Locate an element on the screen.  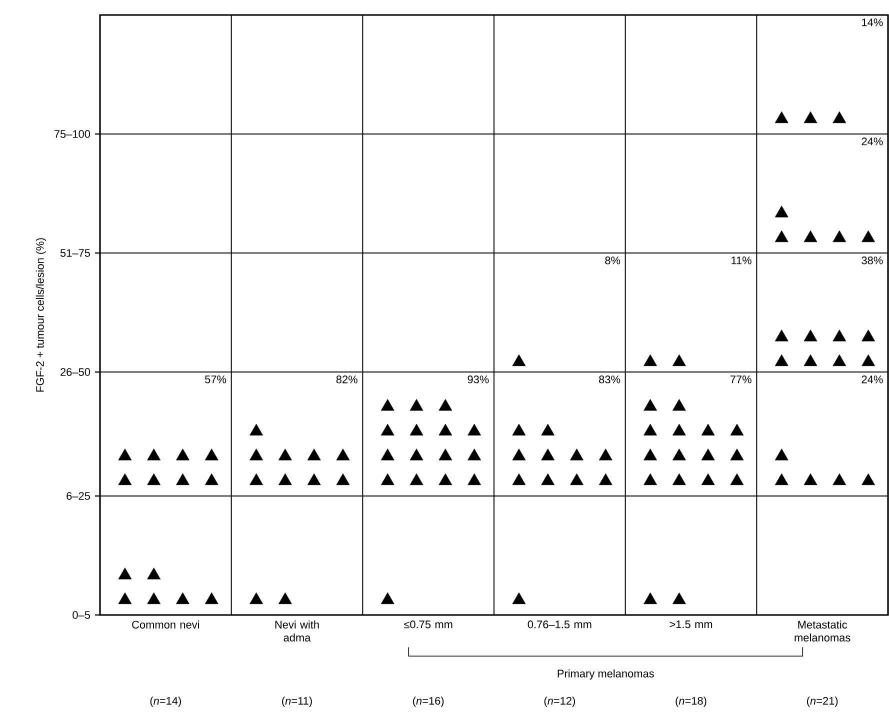
x-tick-label: ≤0.75 mm is located at coordinates (428, 624).